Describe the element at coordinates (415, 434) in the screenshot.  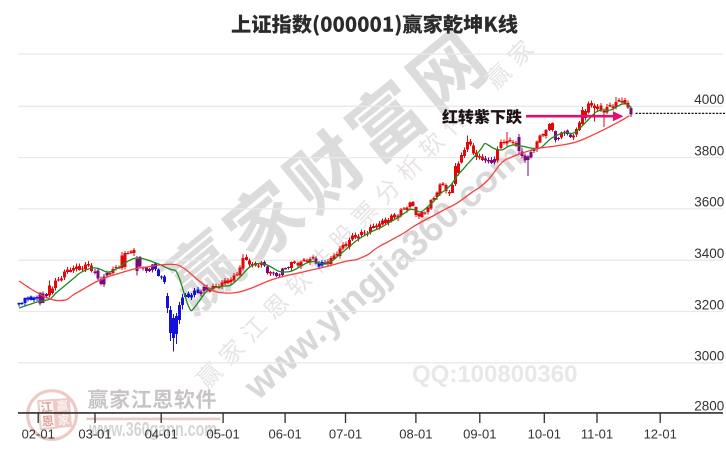
I see `svg-text: 08-01` at that location.